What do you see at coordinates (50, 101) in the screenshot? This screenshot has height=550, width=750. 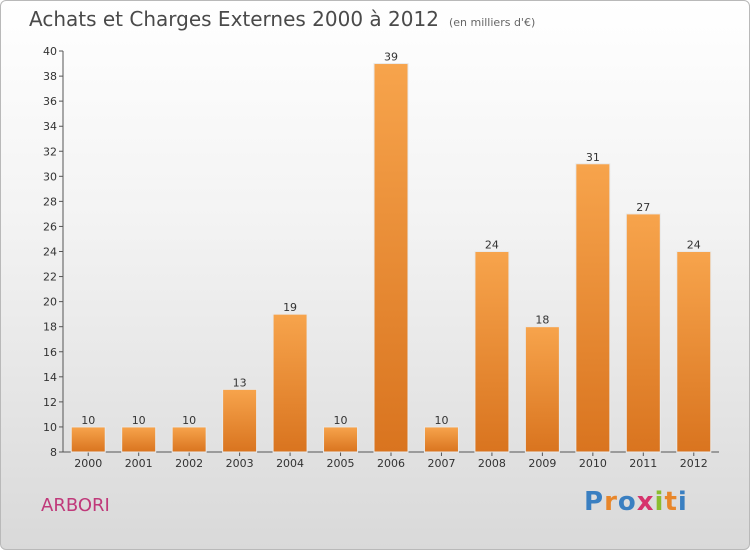 I see `y-tick-label: 36` at bounding box center [50, 101].